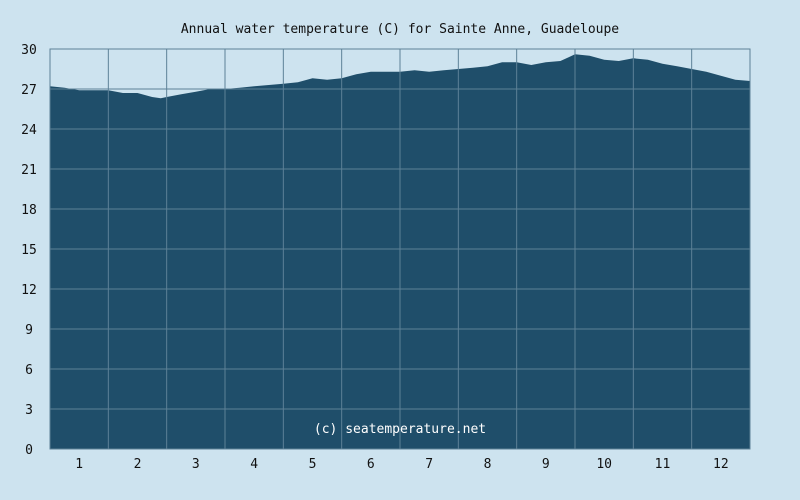 Image resolution: width=800 pixels, height=500 pixels. Describe the element at coordinates (29, 370) in the screenshot. I see `y-tick-label: 6` at that location.